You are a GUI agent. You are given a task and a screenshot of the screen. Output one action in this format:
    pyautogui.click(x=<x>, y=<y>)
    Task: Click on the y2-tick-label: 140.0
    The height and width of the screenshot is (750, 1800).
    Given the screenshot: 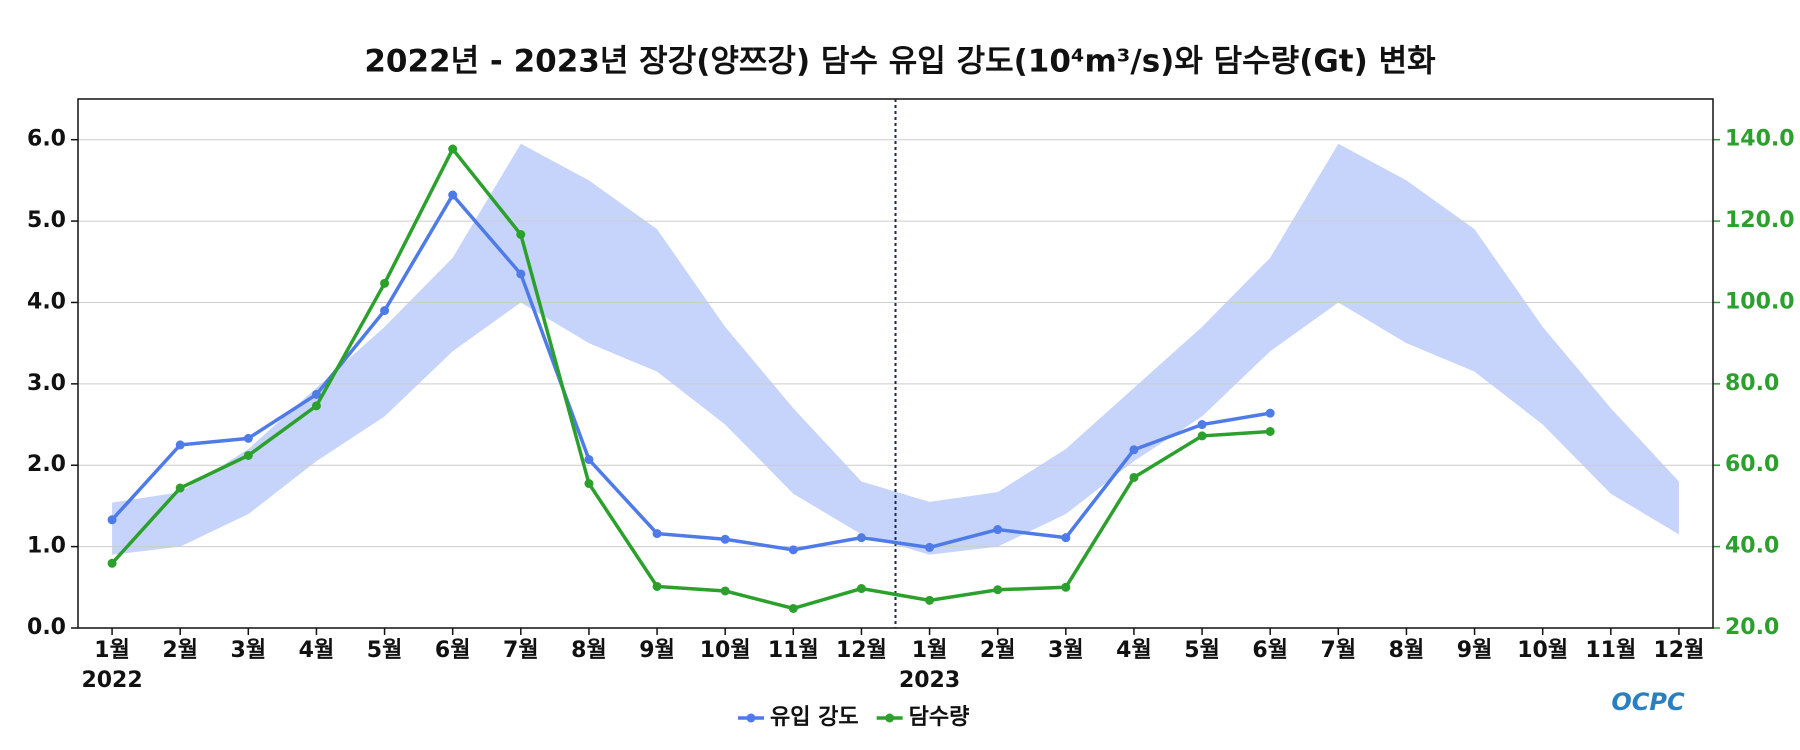 What is the action you would take?
    pyautogui.click(x=1760, y=139)
    